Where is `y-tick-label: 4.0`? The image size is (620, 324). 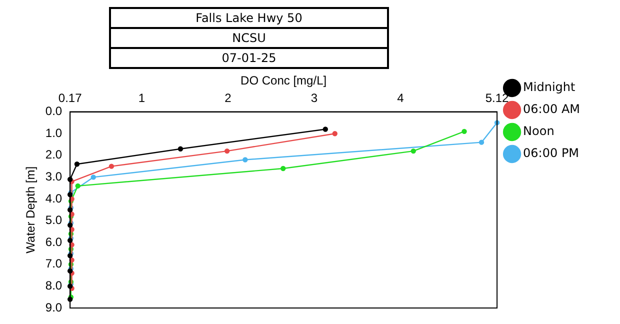 y-tick-label: 4.0 is located at coordinates (53, 198).